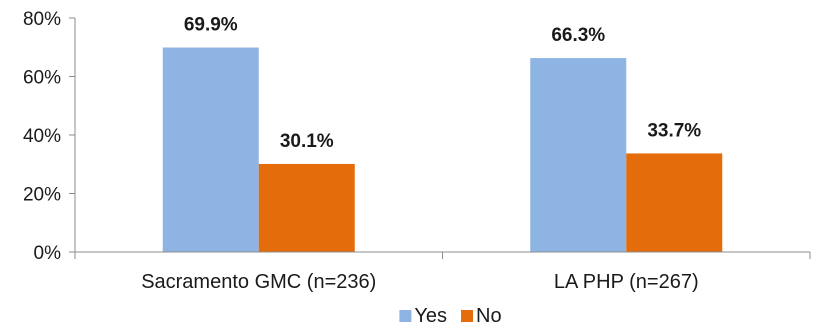  What do you see at coordinates (674, 130) in the screenshot?
I see `data-label: 33.7%` at bounding box center [674, 130].